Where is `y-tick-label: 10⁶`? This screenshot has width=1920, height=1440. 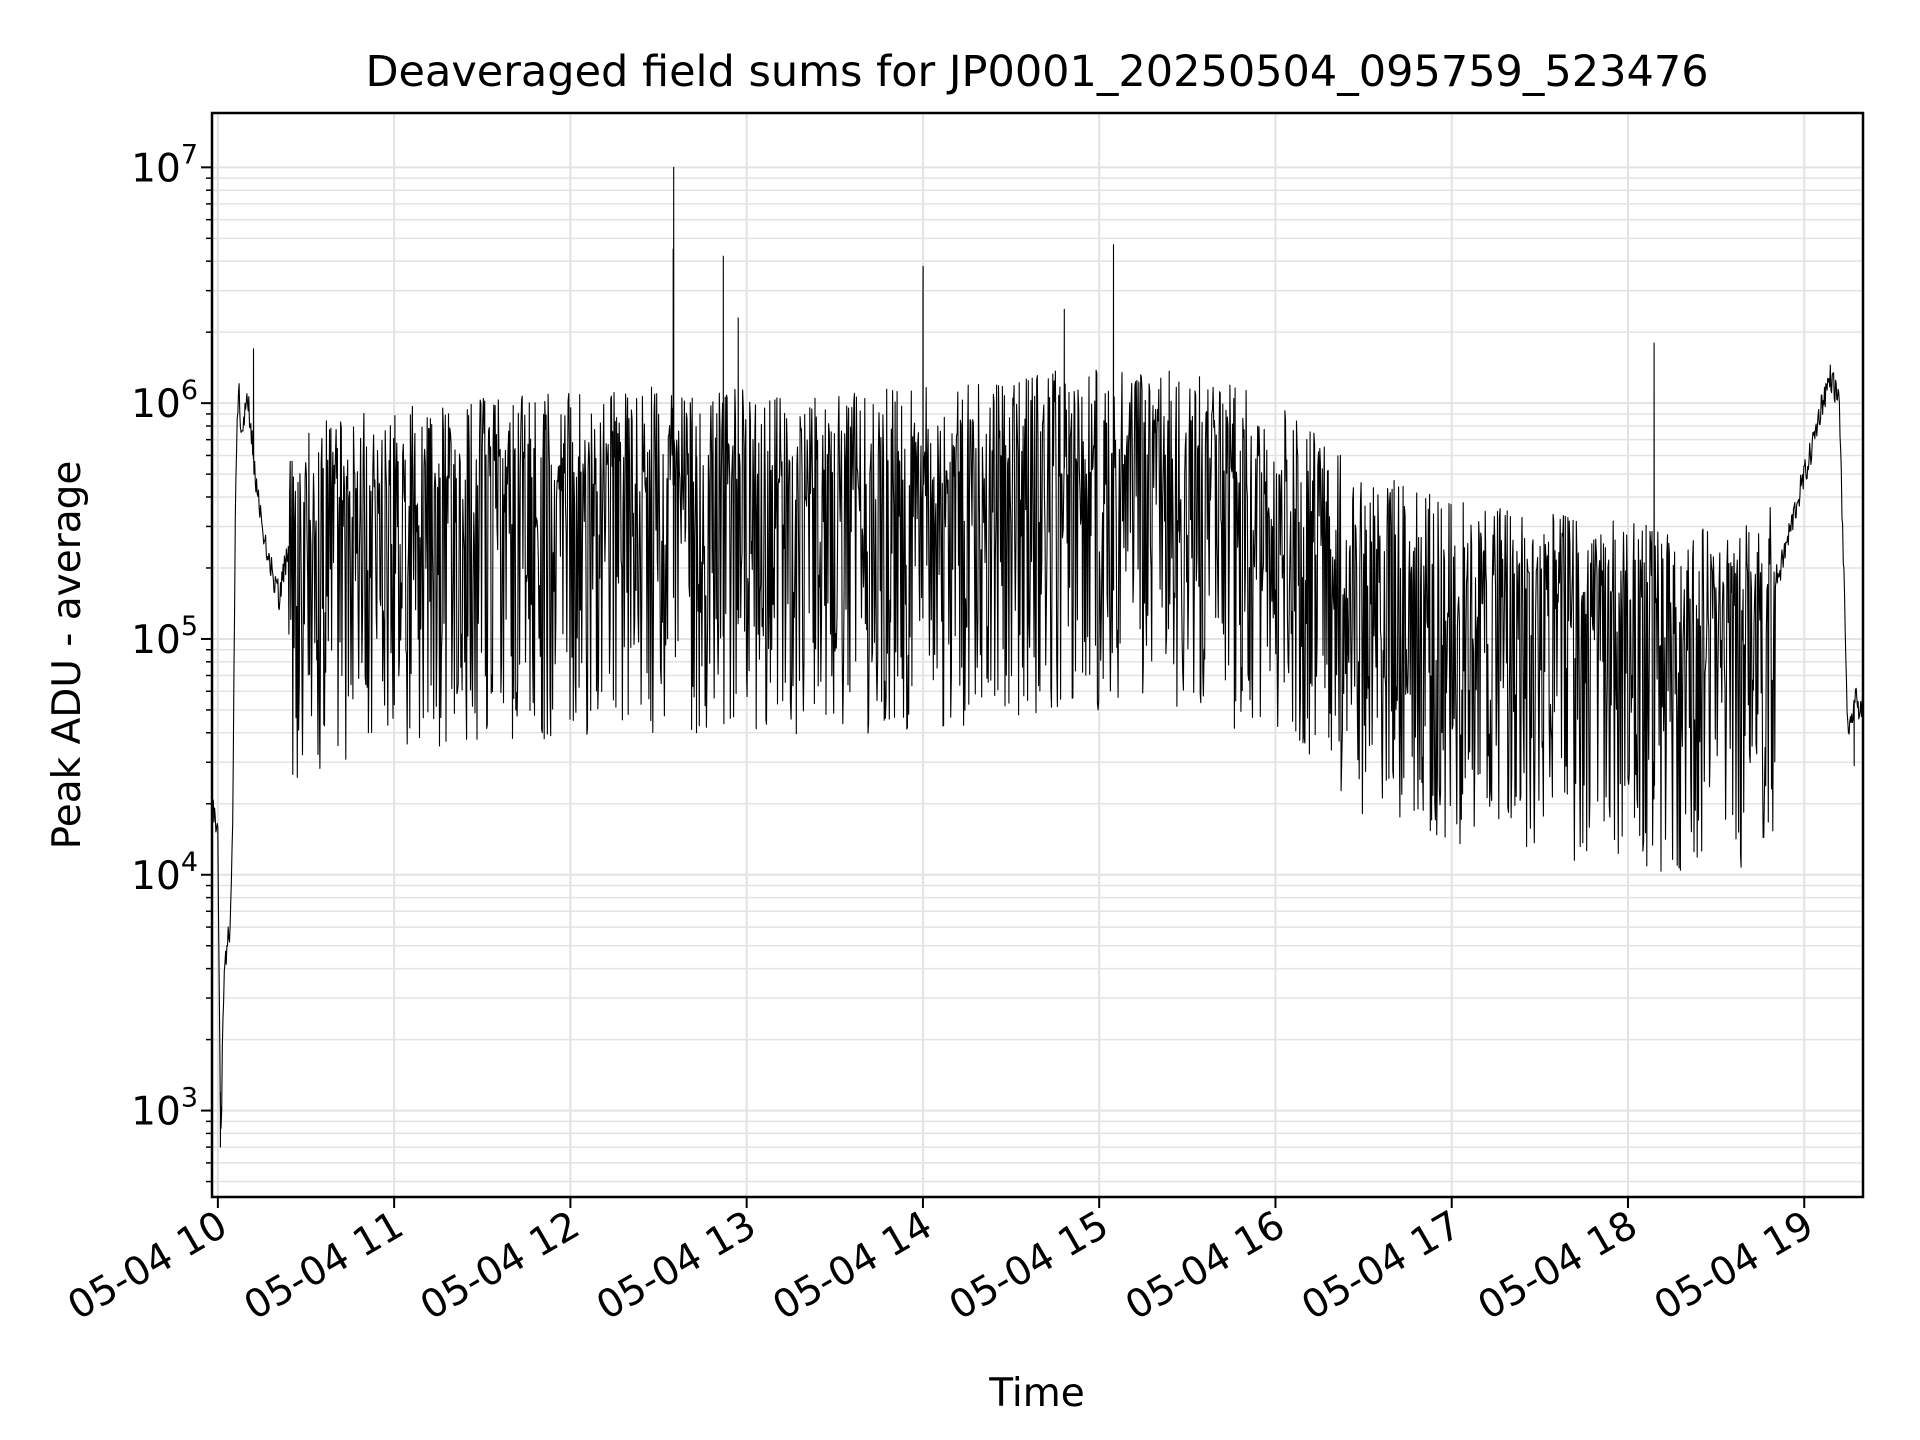 y-tick-label: 10⁶ is located at coordinates (164, 401).